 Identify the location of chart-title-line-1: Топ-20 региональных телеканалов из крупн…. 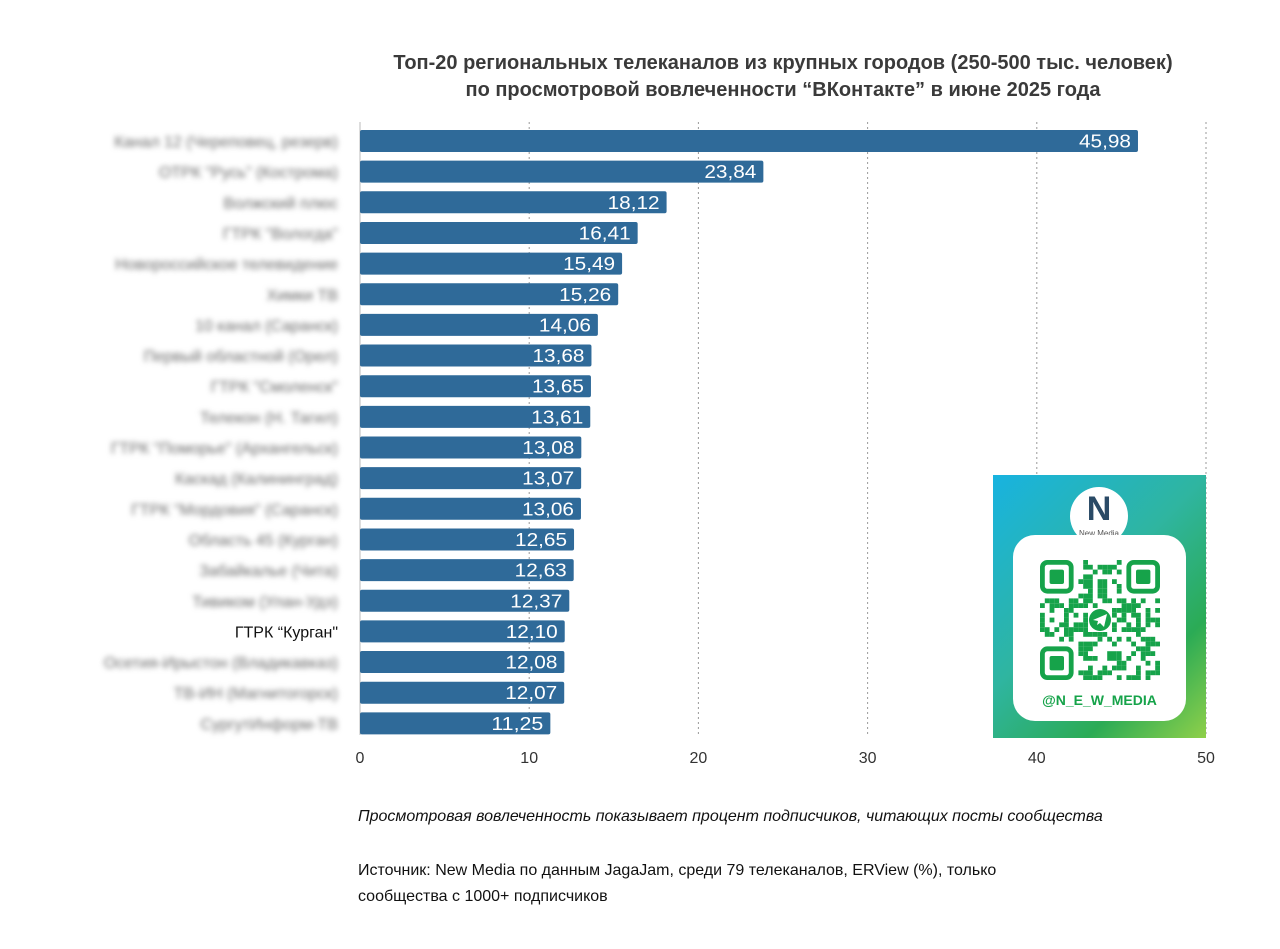
(783, 63).